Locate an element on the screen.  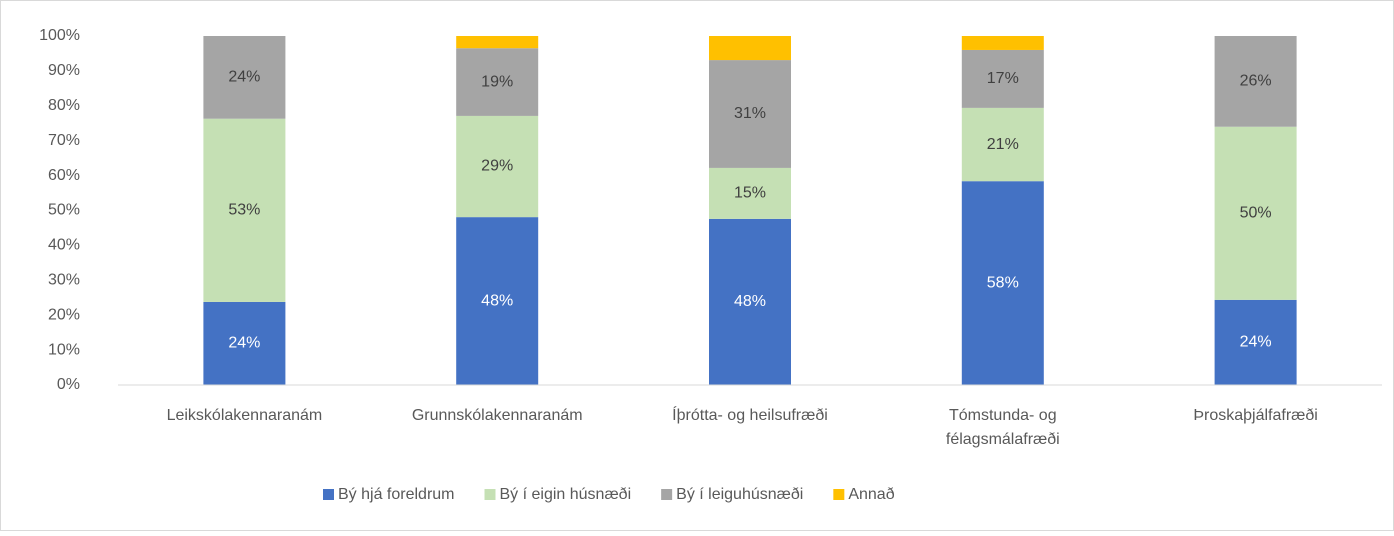
data-label: 50% is located at coordinates (1256, 213).